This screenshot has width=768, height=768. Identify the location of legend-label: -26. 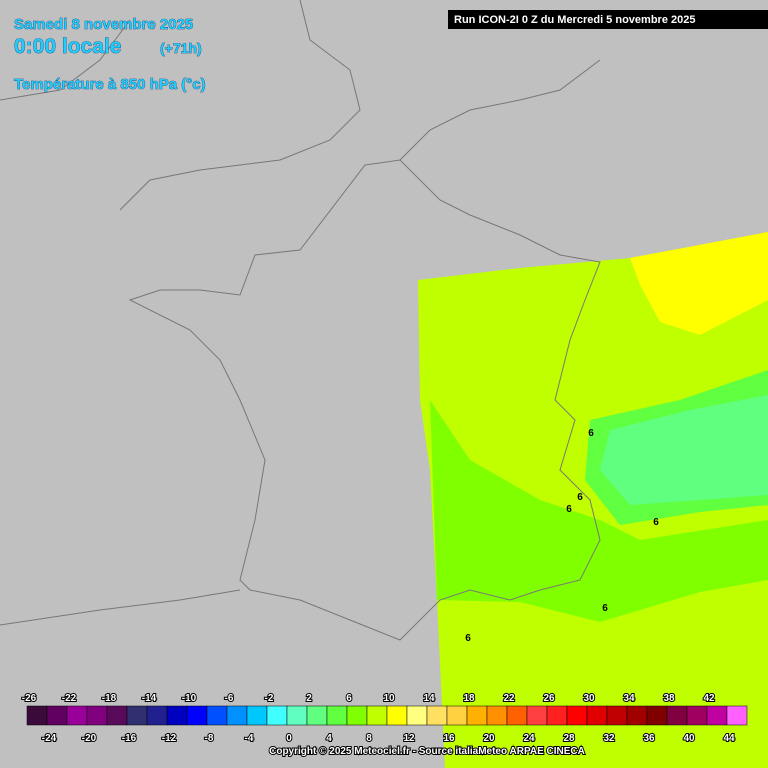
(29, 698).